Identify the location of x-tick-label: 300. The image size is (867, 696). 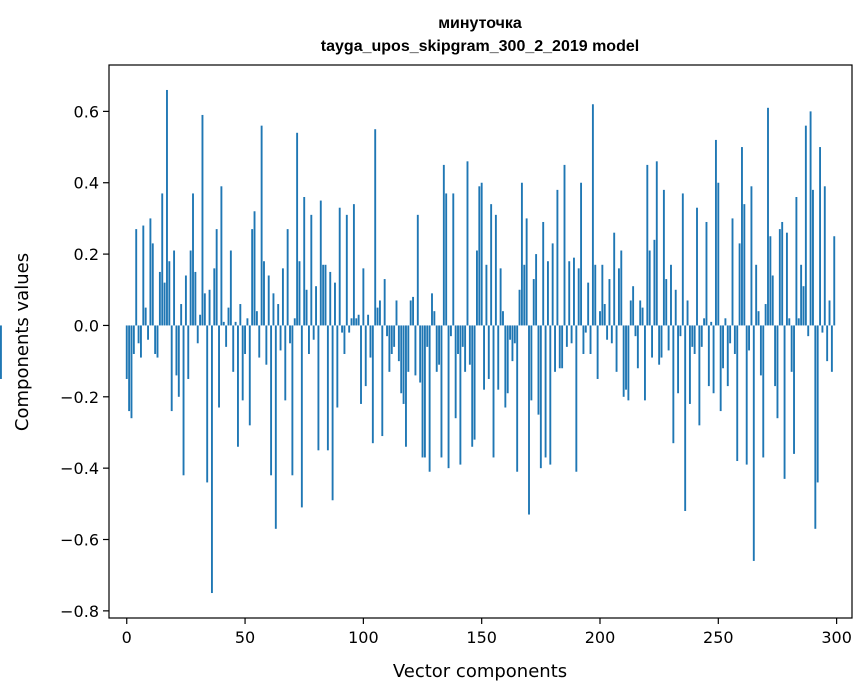
(836, 637).